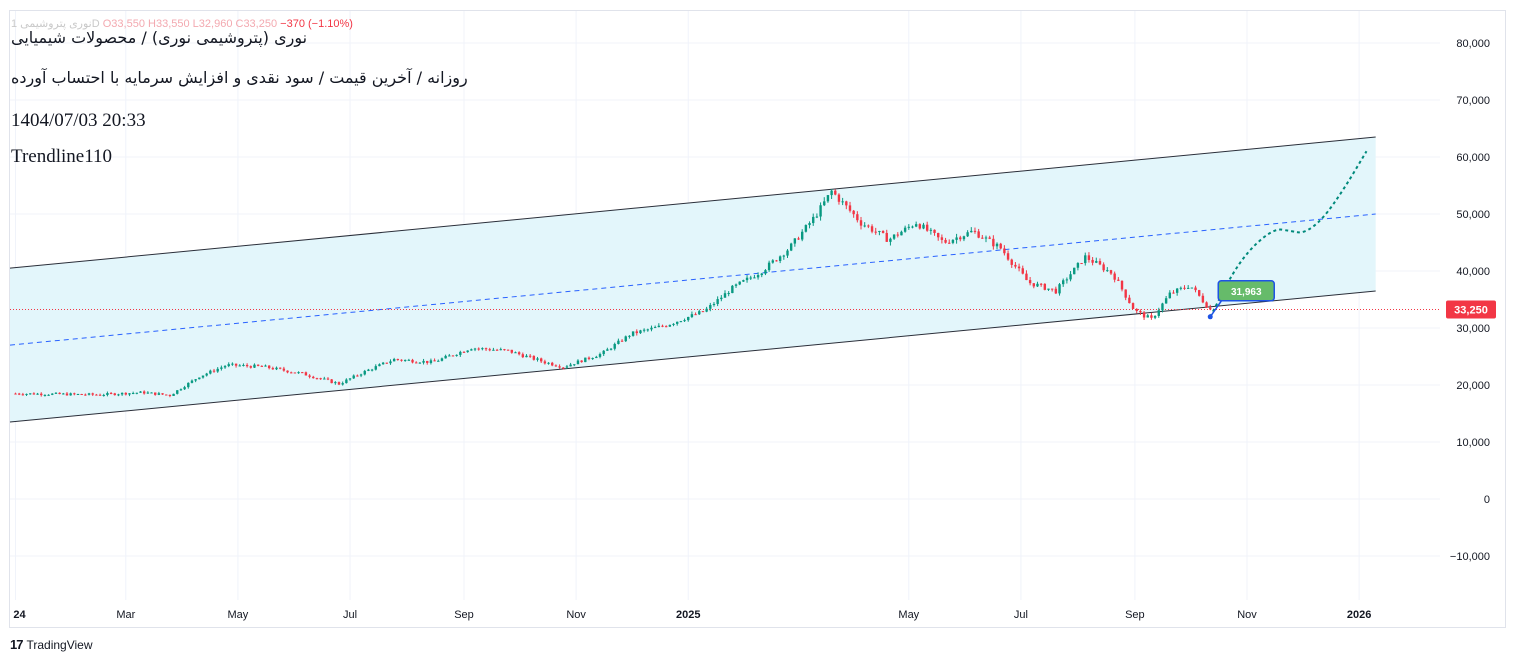  I want to click on chart-tag: Trendline110, so click(61, 156).